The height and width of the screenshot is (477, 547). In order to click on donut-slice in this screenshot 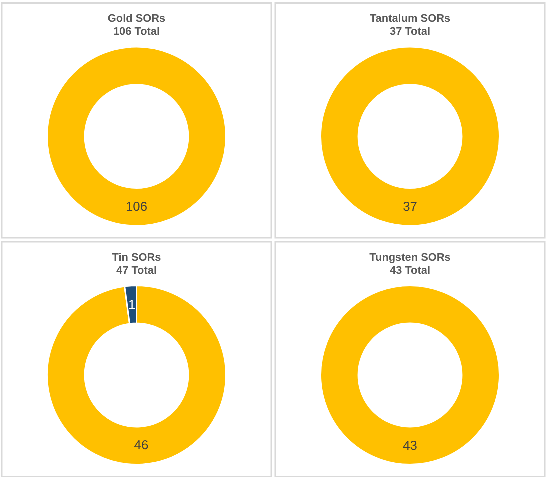, I will do `click(136, 375)`.